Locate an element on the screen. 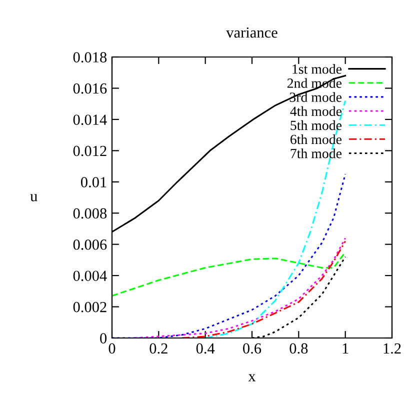 The width and height of the screenshot is (415, 395). legend-label: 1st mode is located at coordinates (317, 69).